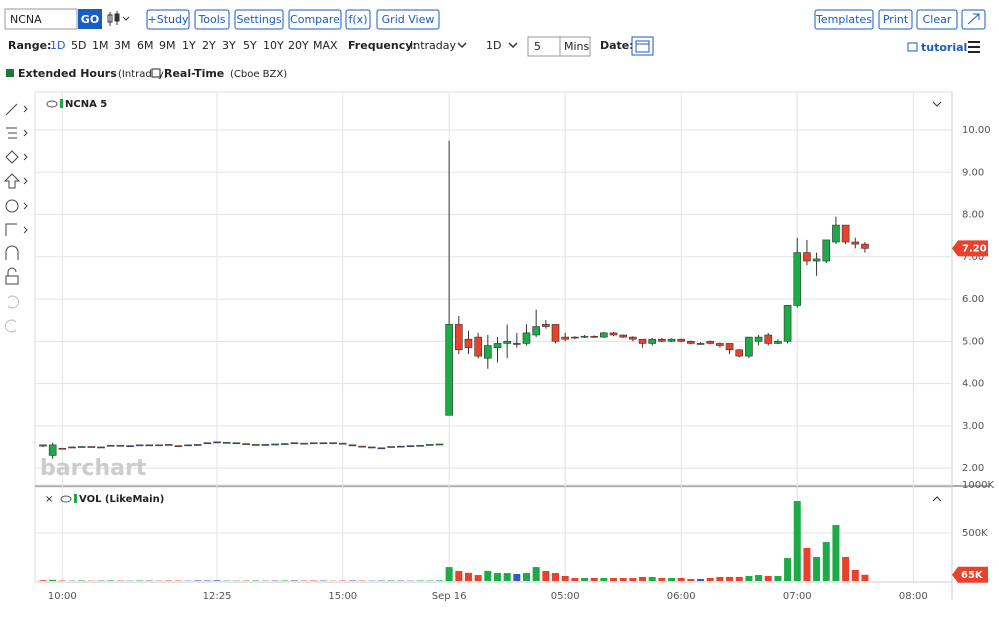 Image resolution: width=999 pixels, height=618 pixels. What do you see at coordinates (895, 19) in the screenshot?
I see `toolbar-button: Print` at bounding box center [895, 19].